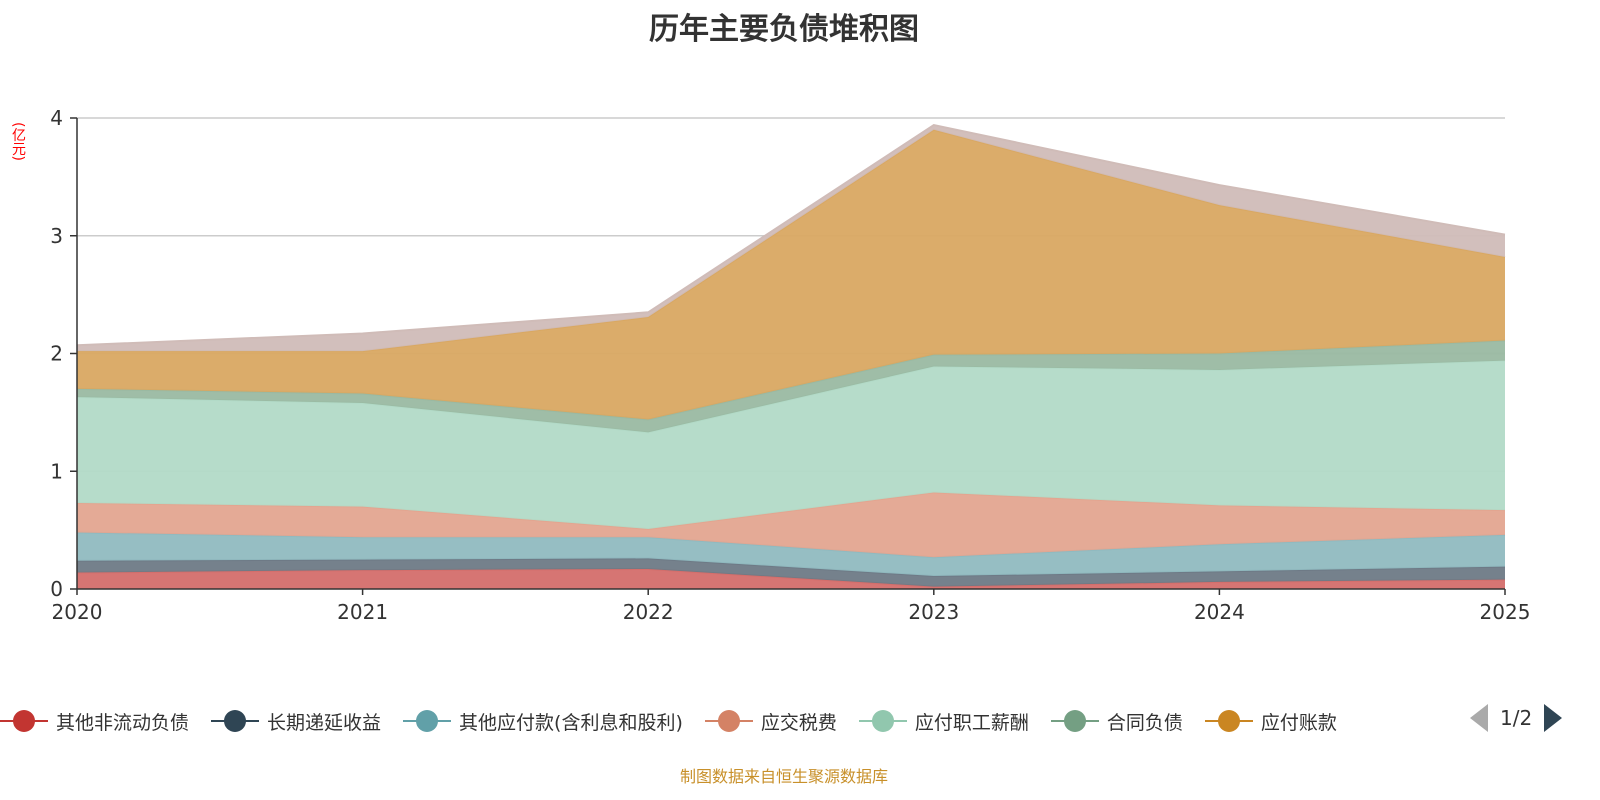 Image resolution: width=1600 pixels, height=800 pixels. Describe the element at coordinates (1144, 722) in the screenshot. I see `legend-label: 合同负债` at that location.